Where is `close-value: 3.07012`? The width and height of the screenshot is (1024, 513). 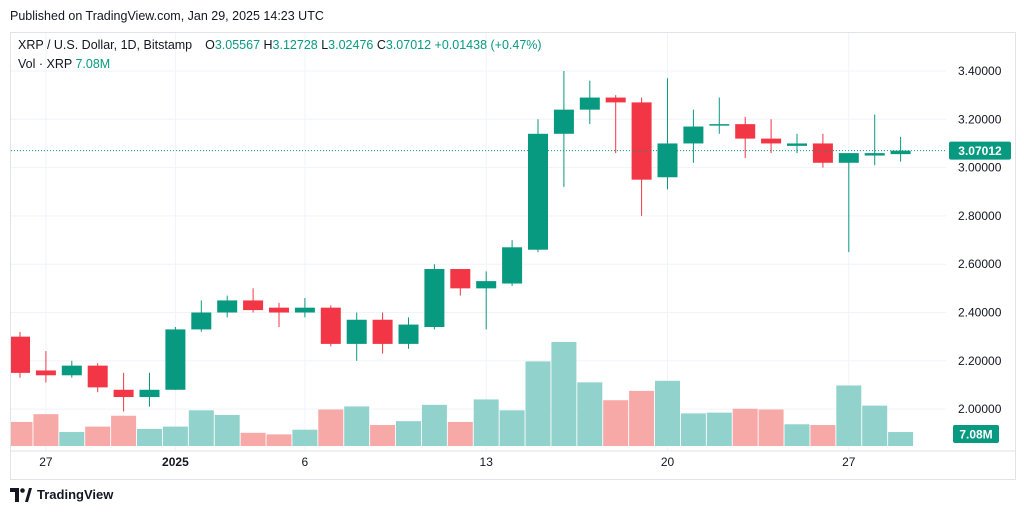 close-value: 3.07012 is located at coordinates (408, 45).